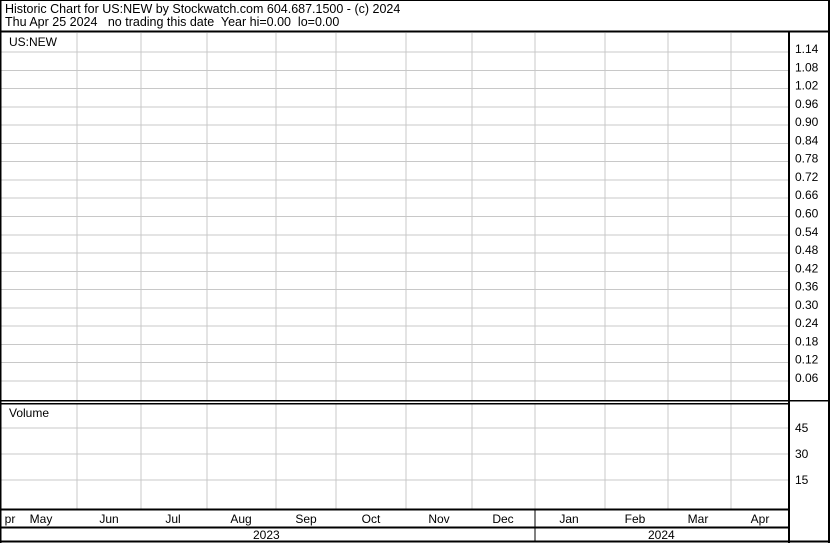  What do you see at coordinates (807, 305) in the screenshot?
I see `price-tick-label: 0.30` at bounding box center [807, 305].